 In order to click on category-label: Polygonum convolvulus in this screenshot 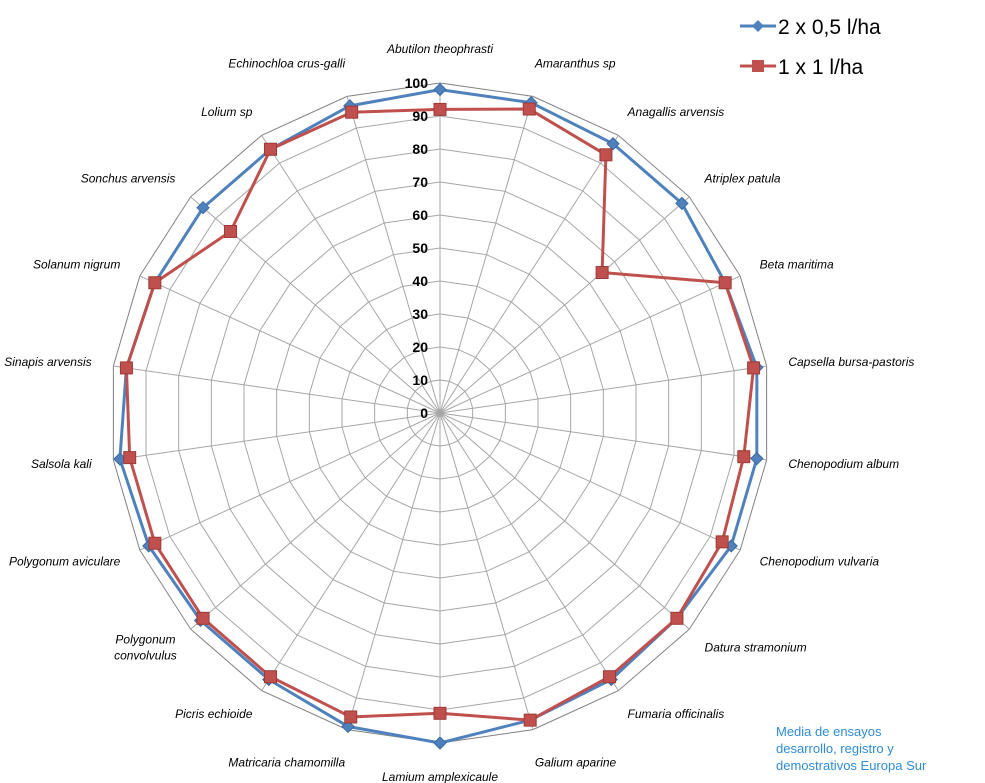, I will do `click(145, 647)`.